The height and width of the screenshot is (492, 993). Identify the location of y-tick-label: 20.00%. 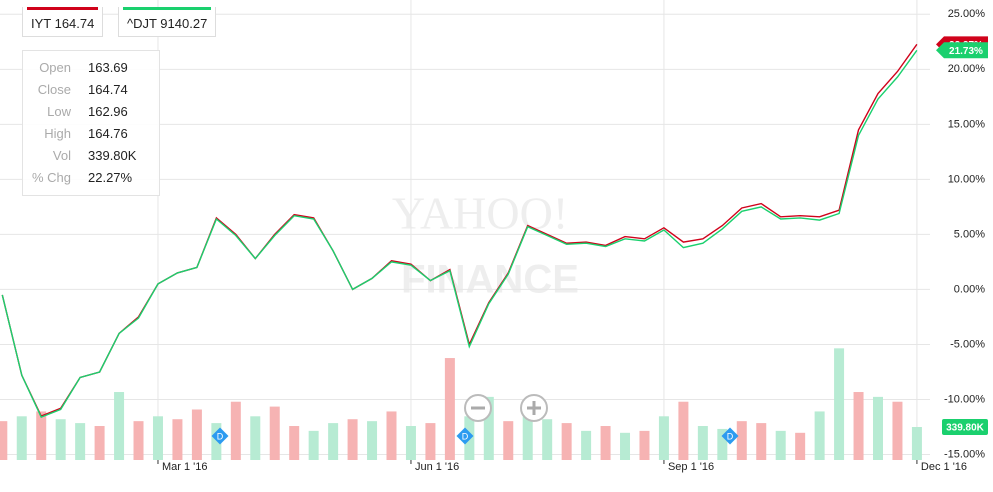
(967, 69).